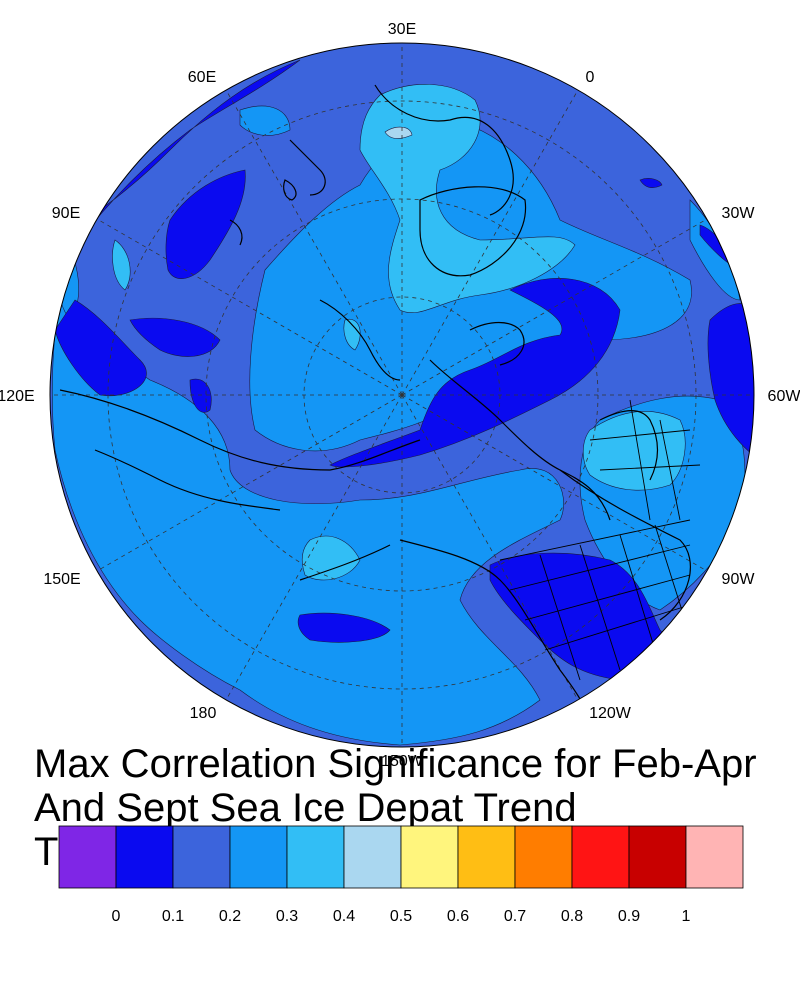 The height and width of the screenshot is (1000, 800). Describe the element at coordinates (287, 916) in the screenshot. I see `colorbar-label: 0.3` at that location.